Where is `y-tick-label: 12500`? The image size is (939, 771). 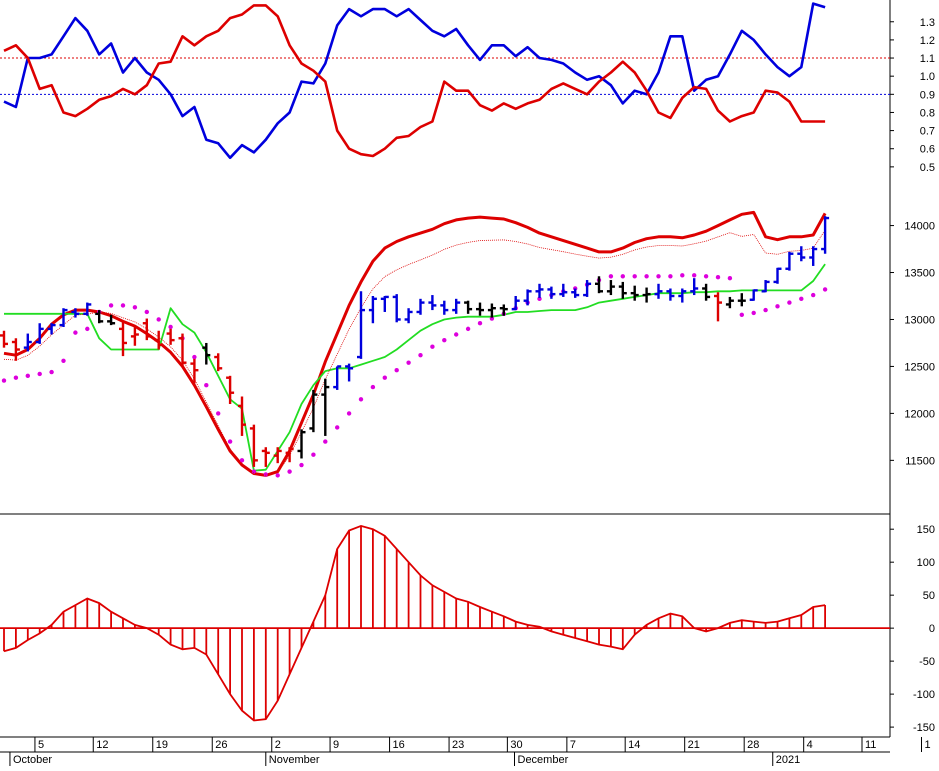
y-tick-label: 12500 is located at coordinates (919, 367).